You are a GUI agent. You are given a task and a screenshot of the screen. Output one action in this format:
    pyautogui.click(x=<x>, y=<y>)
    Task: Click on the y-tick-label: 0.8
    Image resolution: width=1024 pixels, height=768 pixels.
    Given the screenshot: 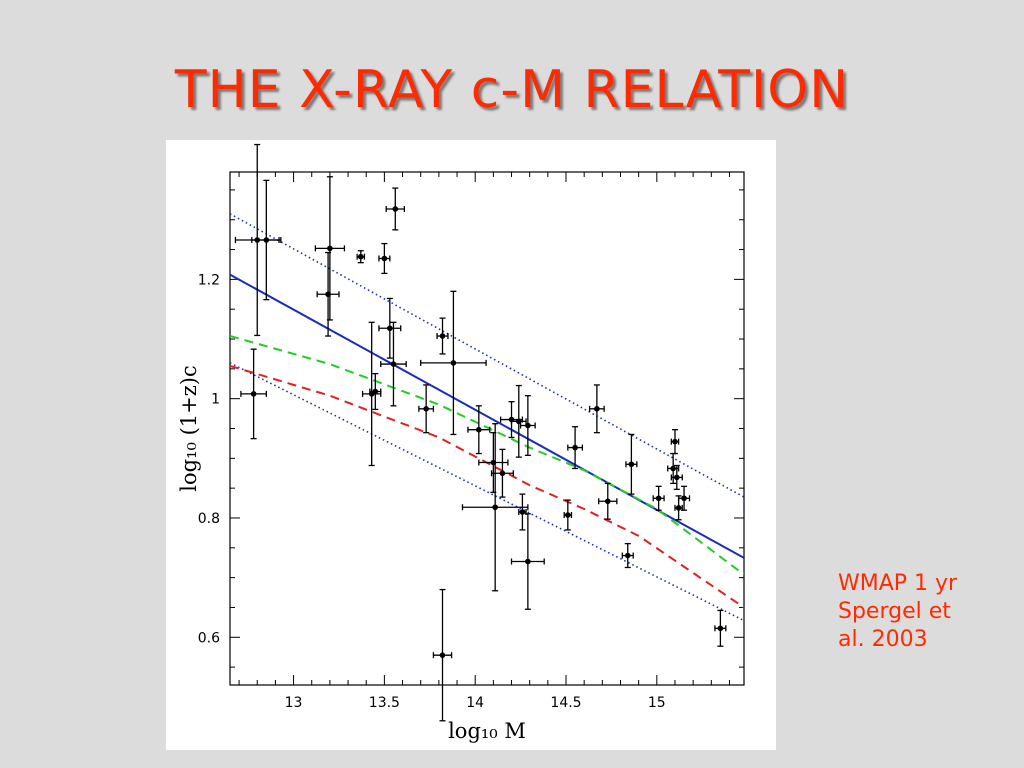 What is the action you would take?
    pyautogui.click(x=209, y=519)
    